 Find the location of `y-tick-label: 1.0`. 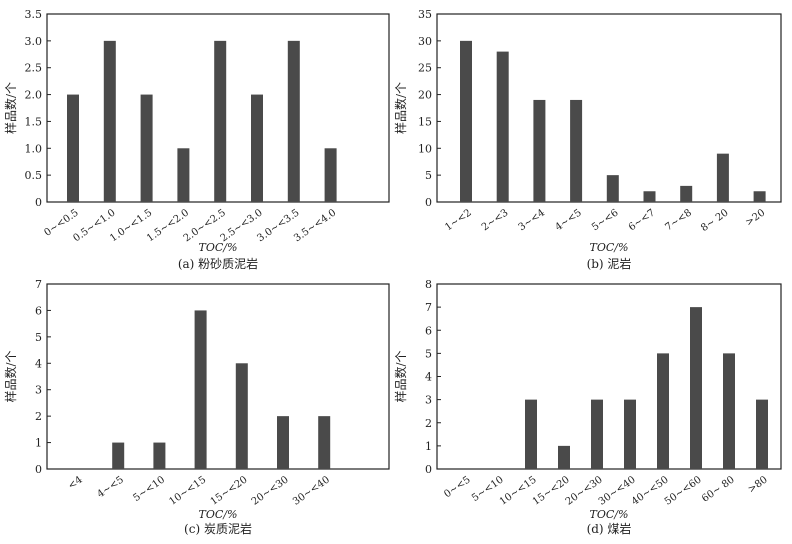

y-tick-label: 1.0 is located at coordinates (34, 148).